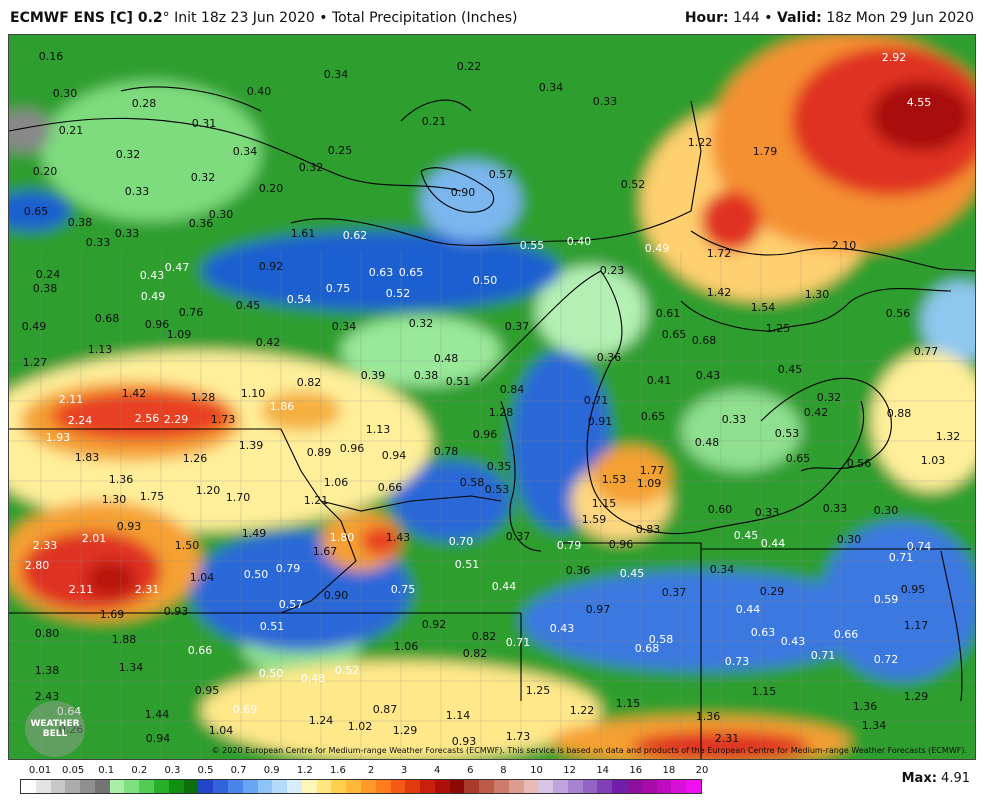 This screenshot has width=984, height=808. Describe the element at coordinates (35, 362) in the screenshot. I see `precip-value-label: 1.27` at that location.